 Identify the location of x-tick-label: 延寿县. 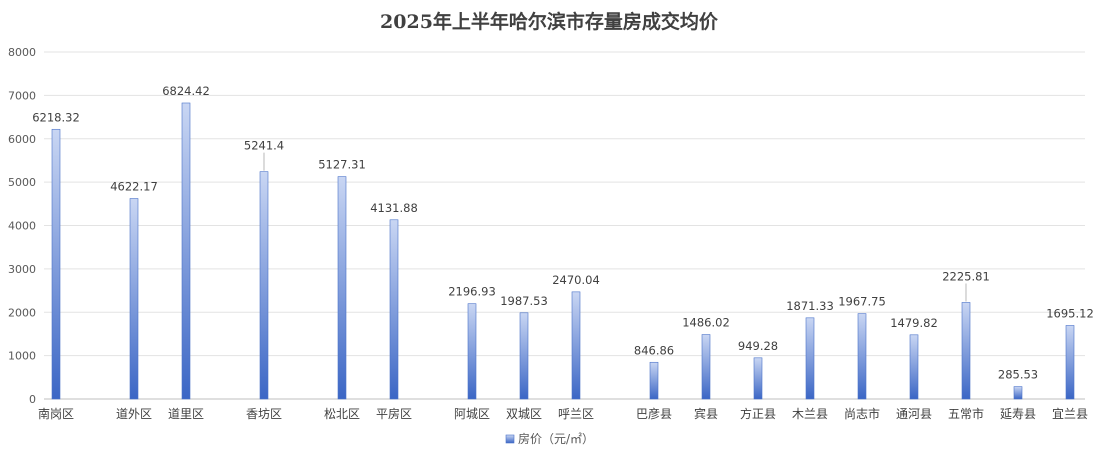
(1018, 414).